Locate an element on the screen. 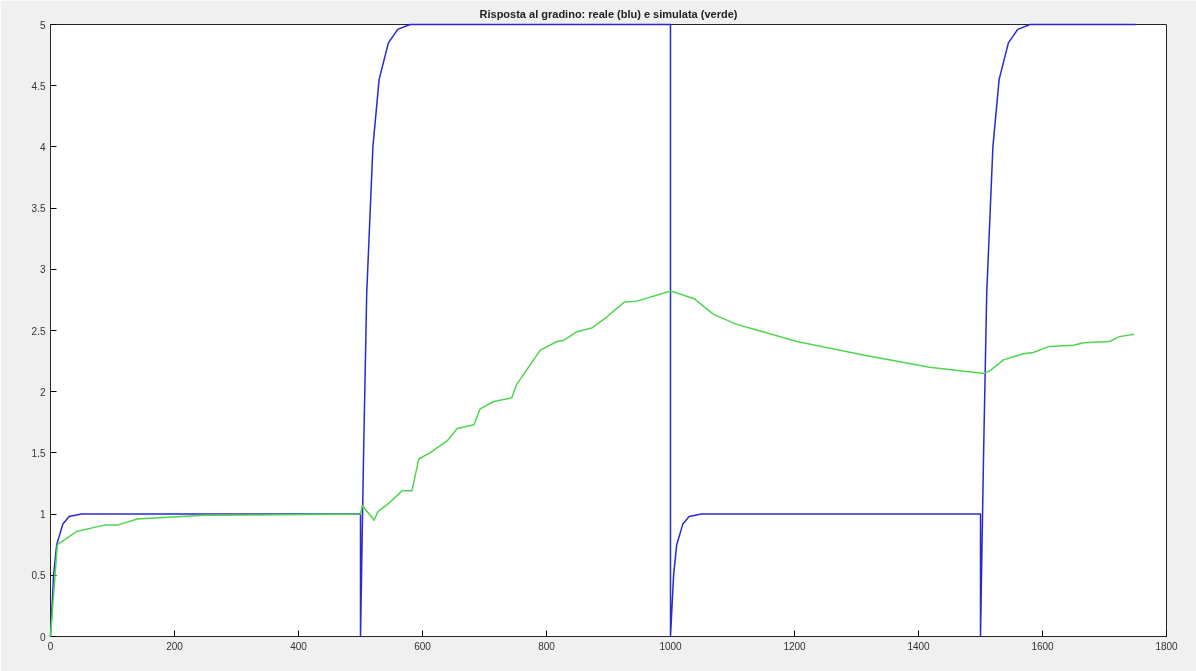  y-tick-label: 1 is located at coordinates (42, 515).